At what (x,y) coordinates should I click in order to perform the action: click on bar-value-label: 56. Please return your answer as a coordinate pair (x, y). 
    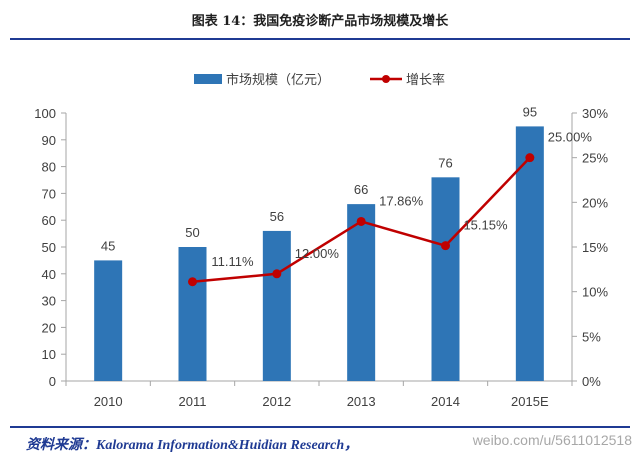
    Looking at the image, I should click on (277, 216).